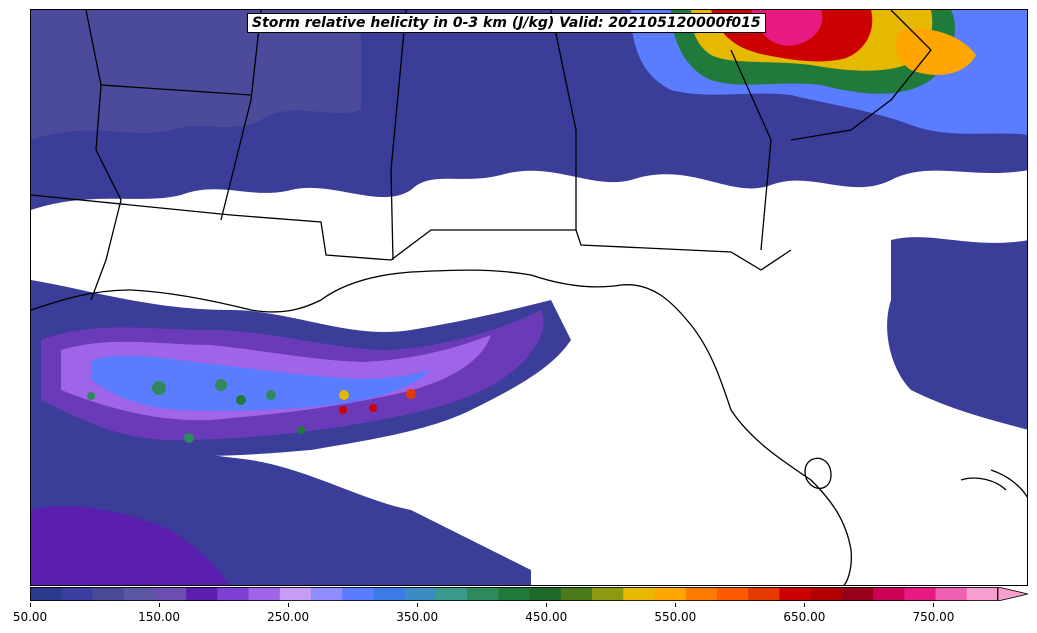 The image size is (1037, 633). What do you see at coordinates (1012, 594) in the screenshot?
I see `colorbar-extend-arrow` at bounding box center [1012, 594].